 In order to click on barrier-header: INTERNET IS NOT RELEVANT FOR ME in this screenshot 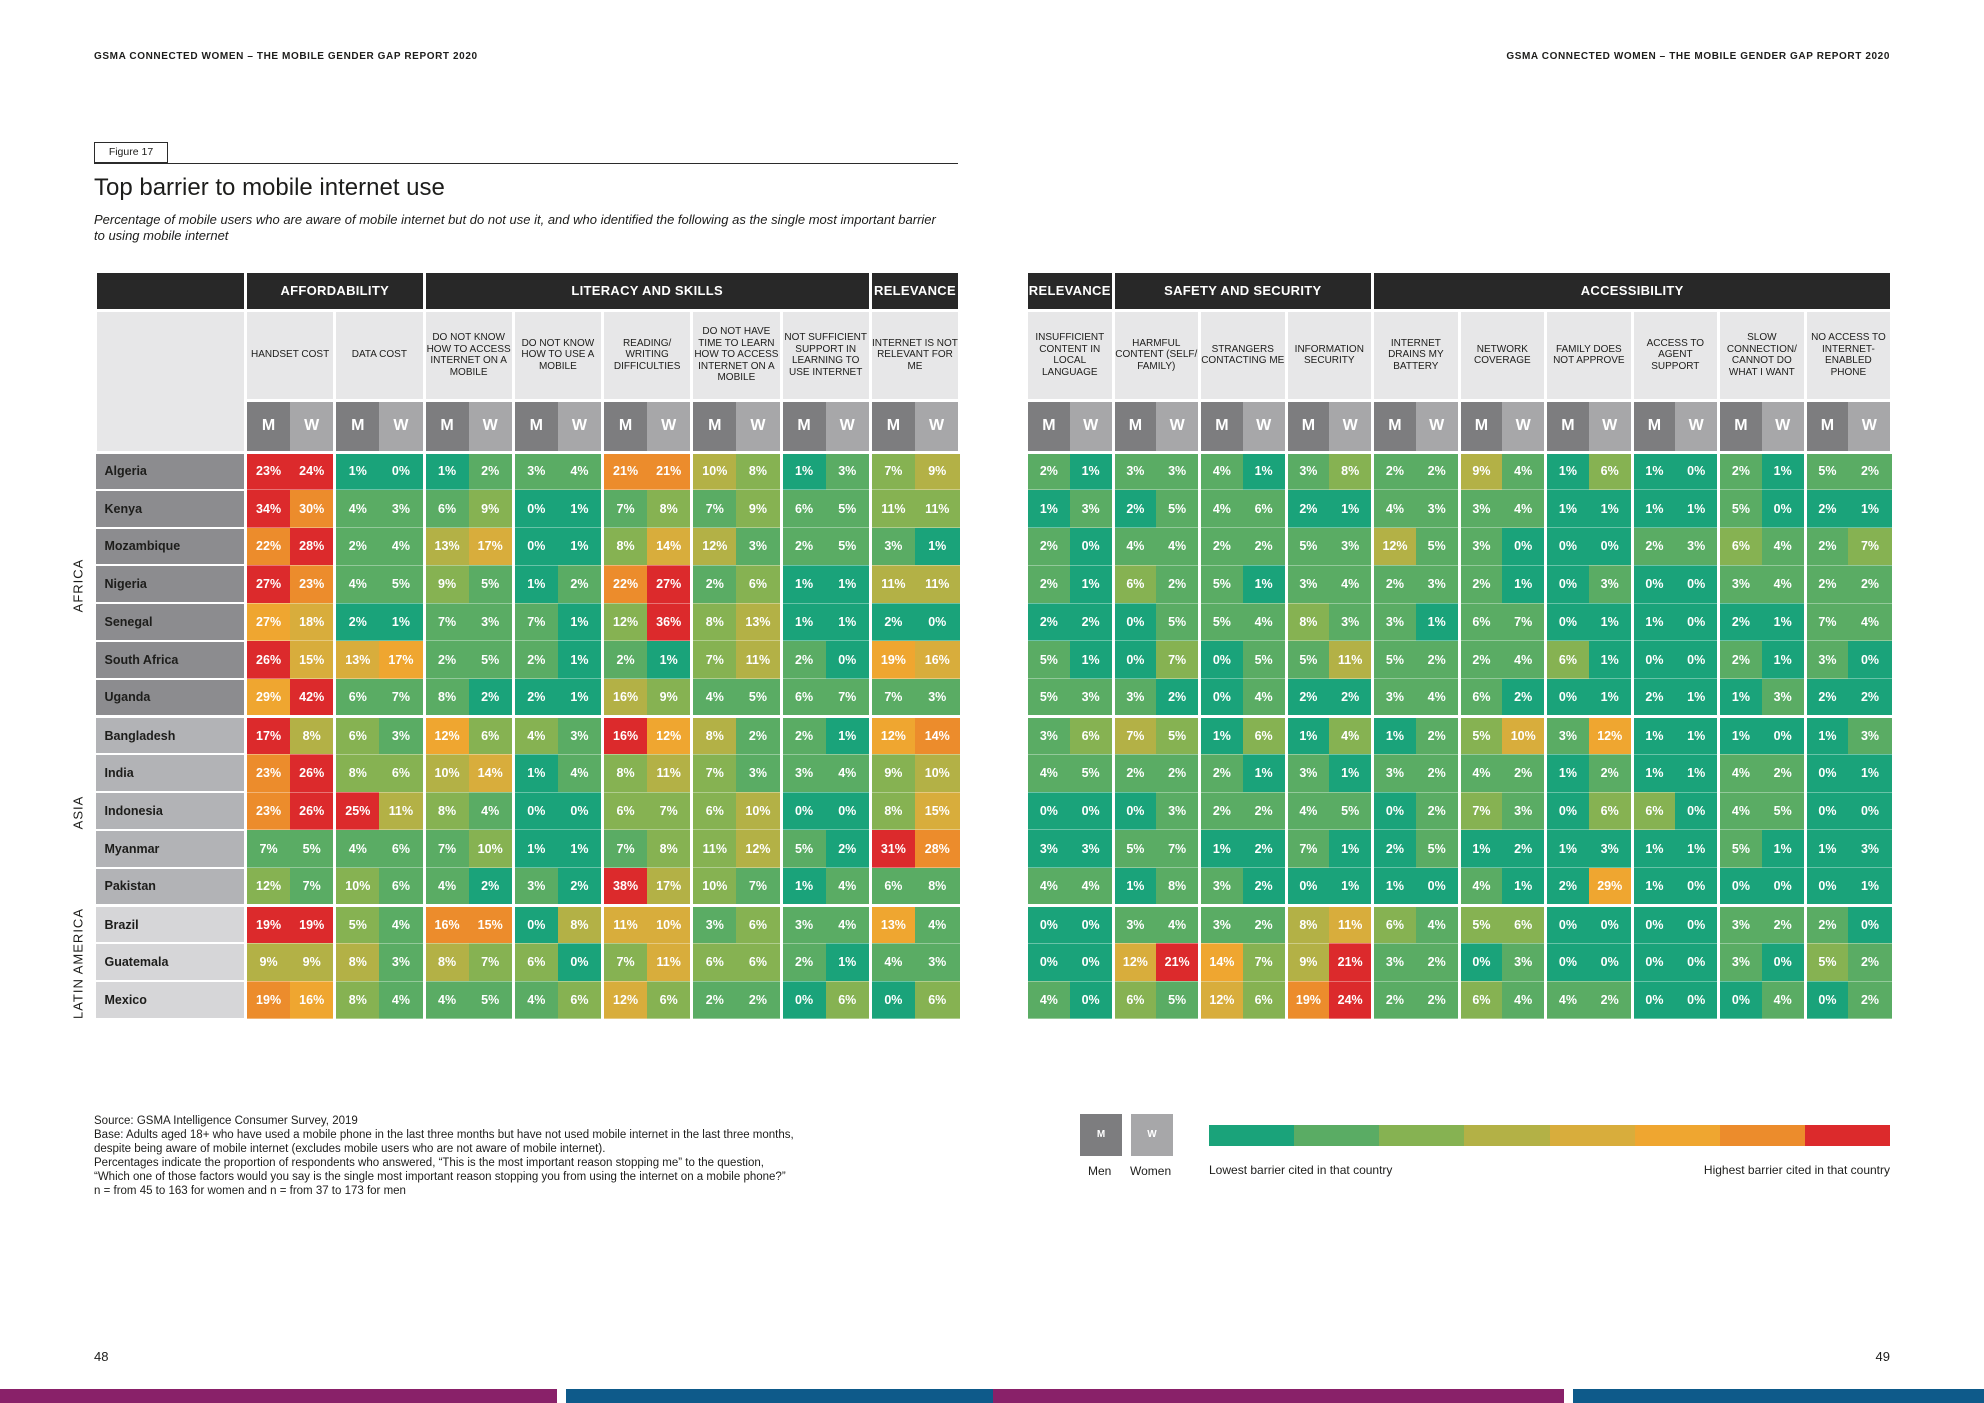, I will do `click(915, 355)`.